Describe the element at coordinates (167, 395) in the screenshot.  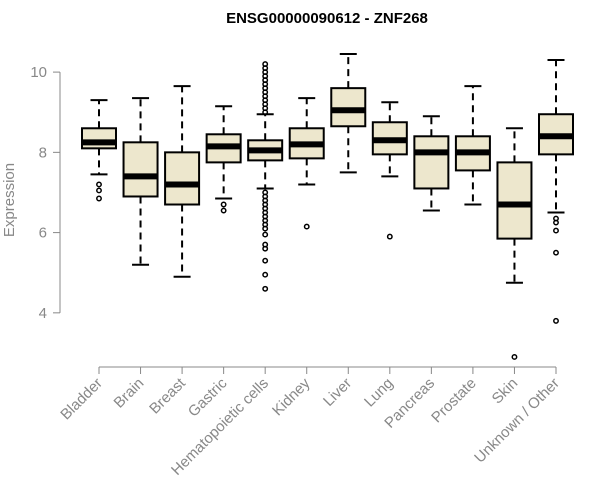
I see `x-tick-label: Breast` at that location.